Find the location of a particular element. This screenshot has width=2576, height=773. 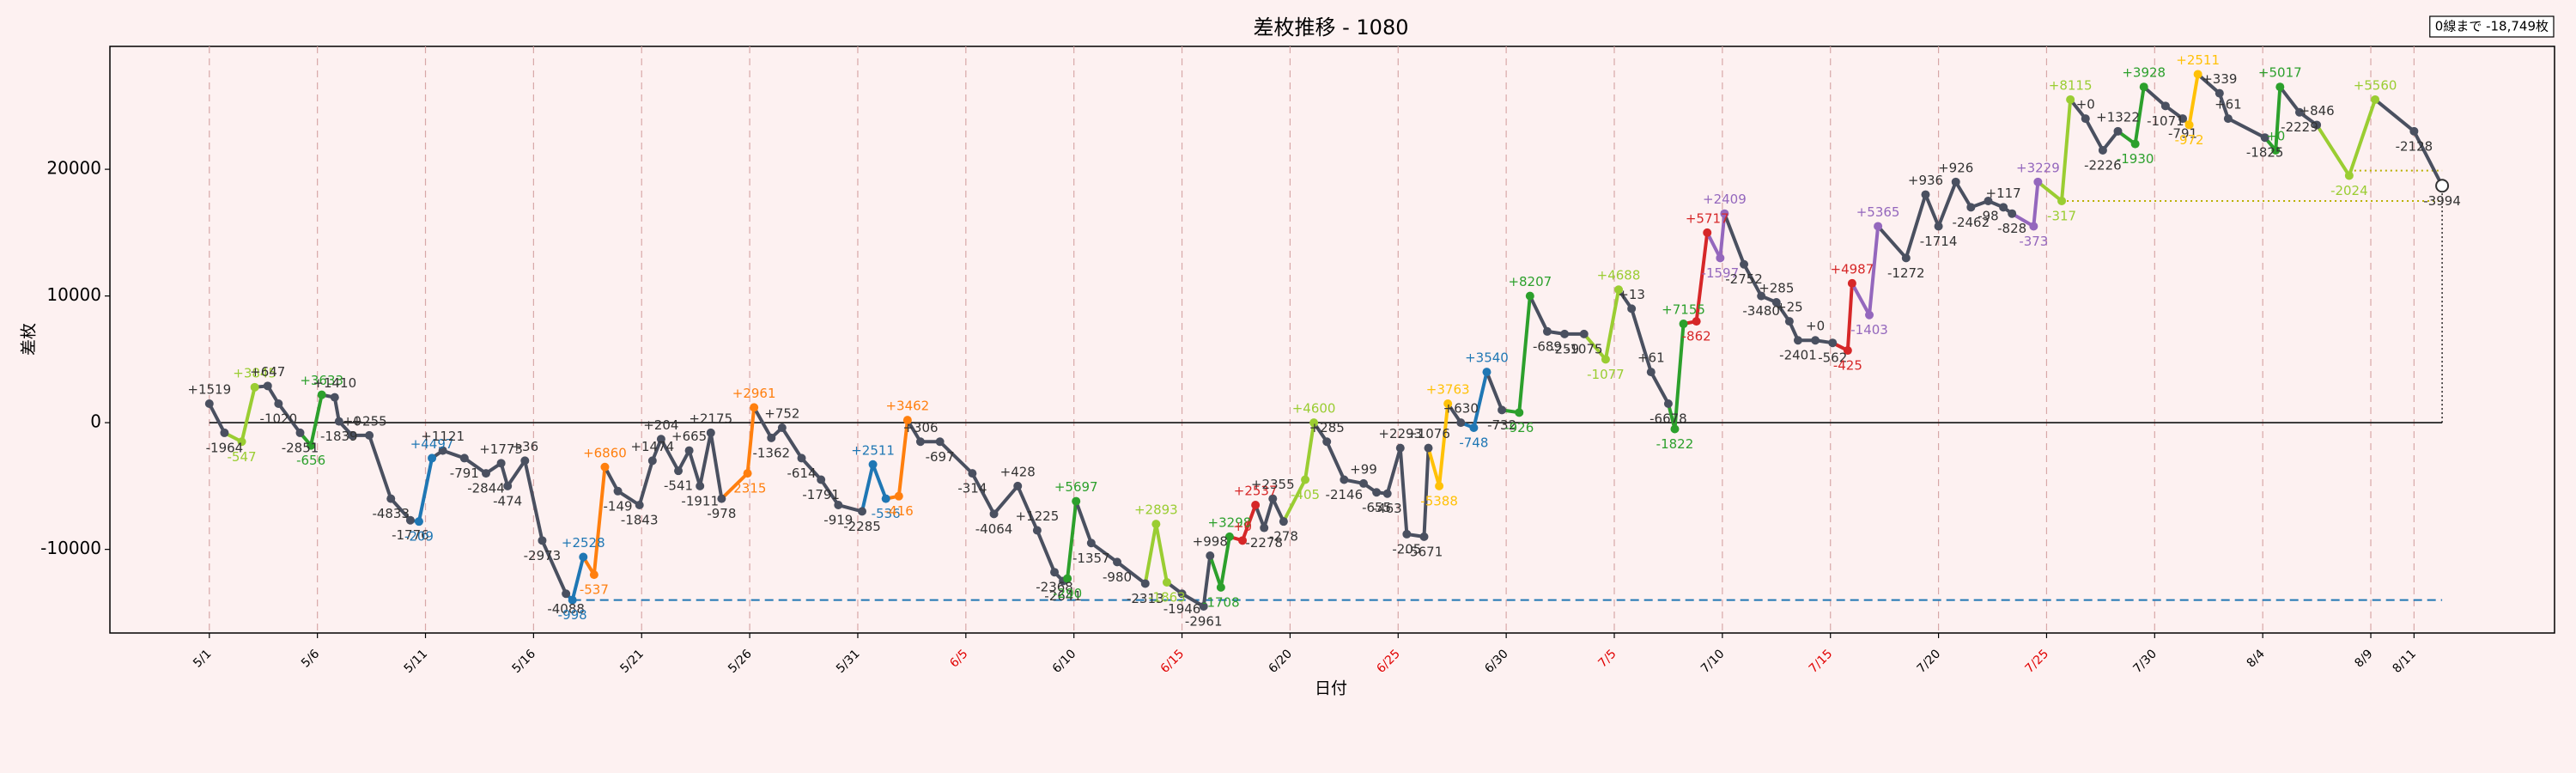

change-label: +306 is located at coordinates (920, 427).